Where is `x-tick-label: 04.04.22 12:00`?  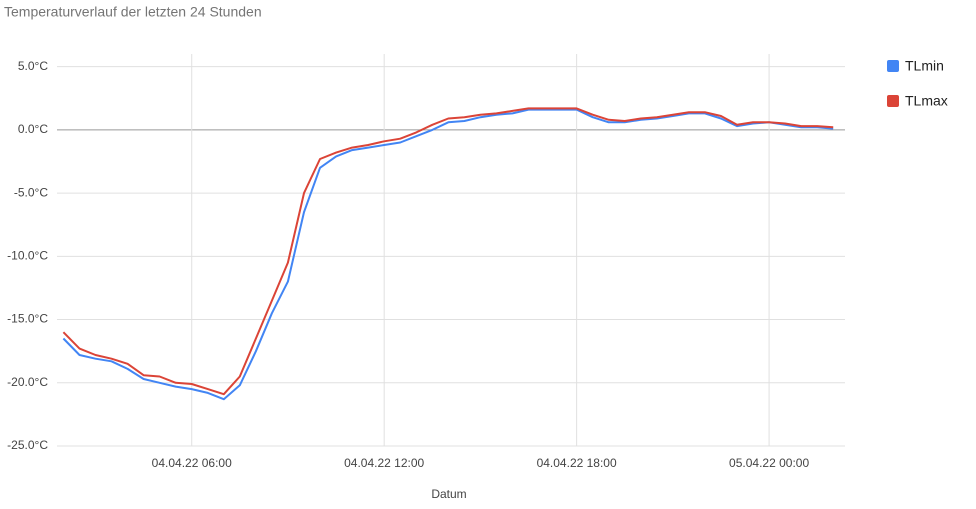 x-tick-label: 04.04.22 12:00 is located at coordinates (384, 463).